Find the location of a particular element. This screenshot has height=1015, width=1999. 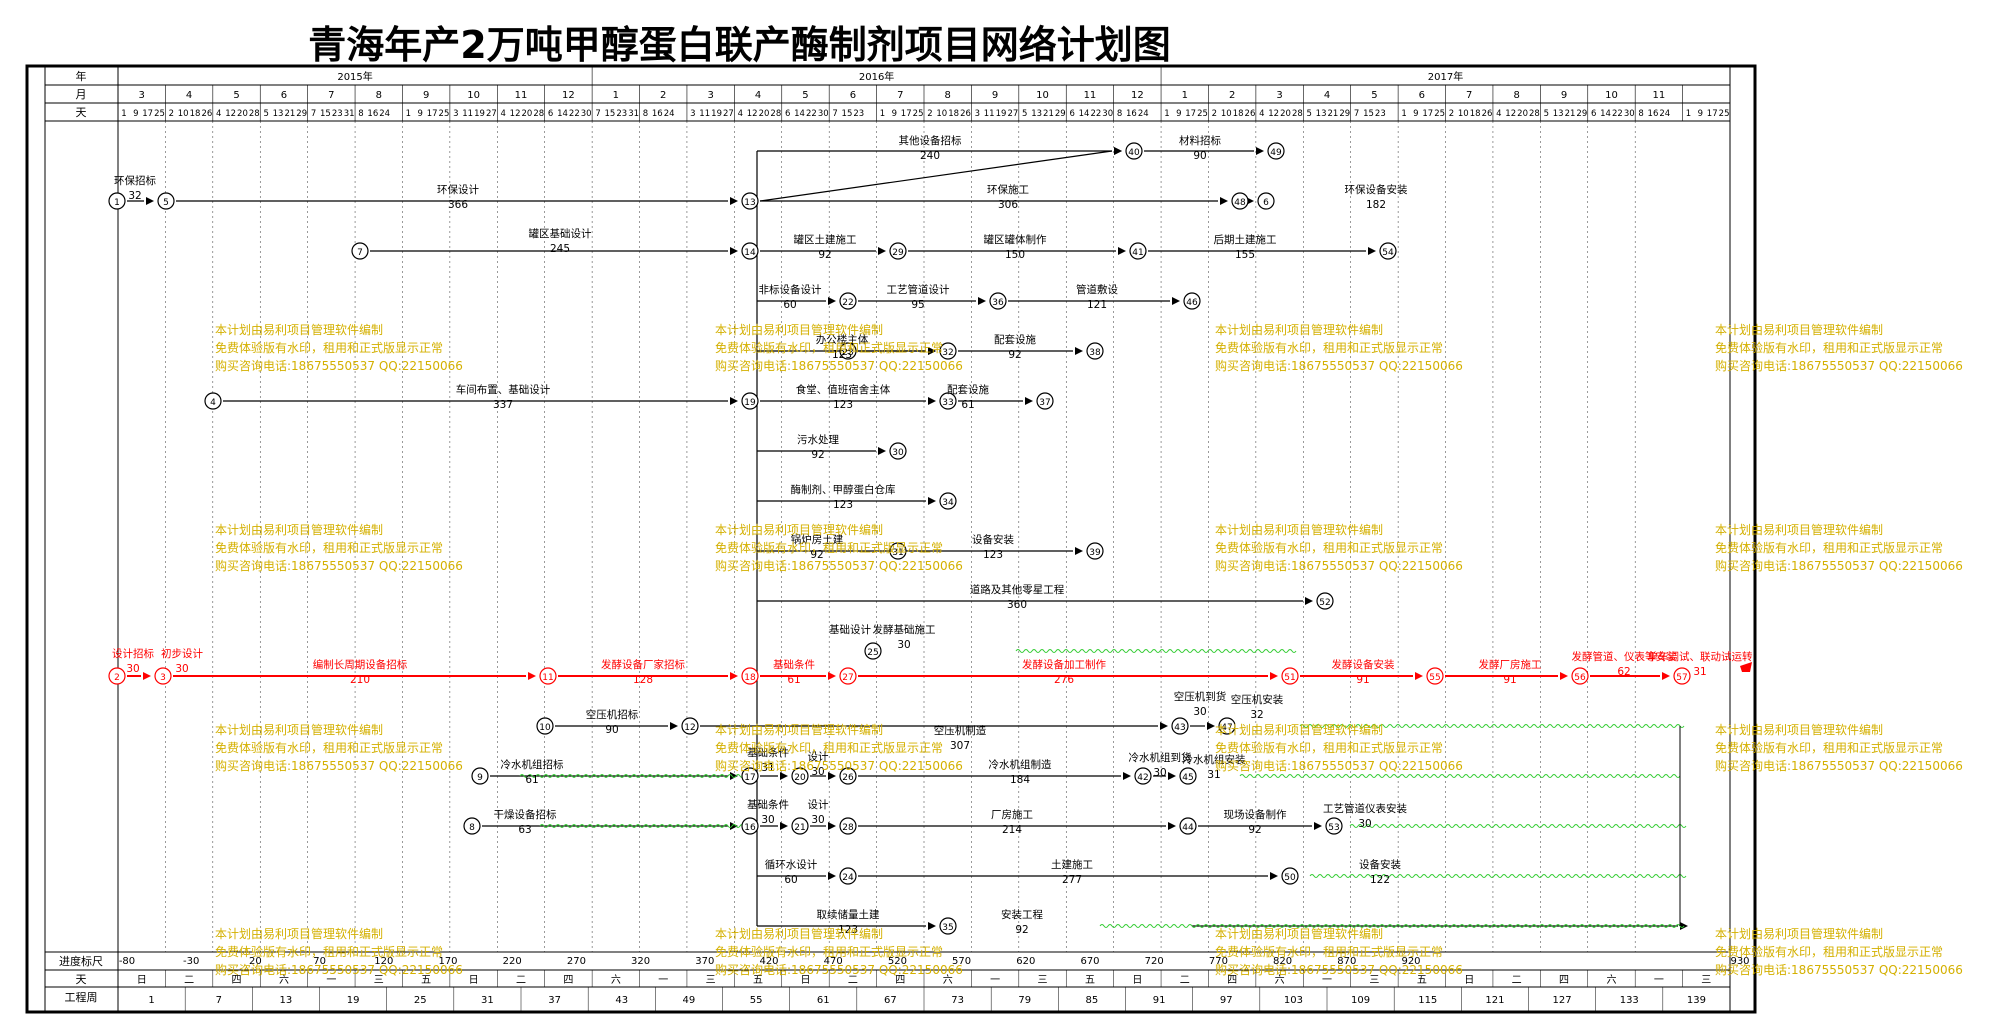

node-number: 7 is located at coordinates (360, 253).